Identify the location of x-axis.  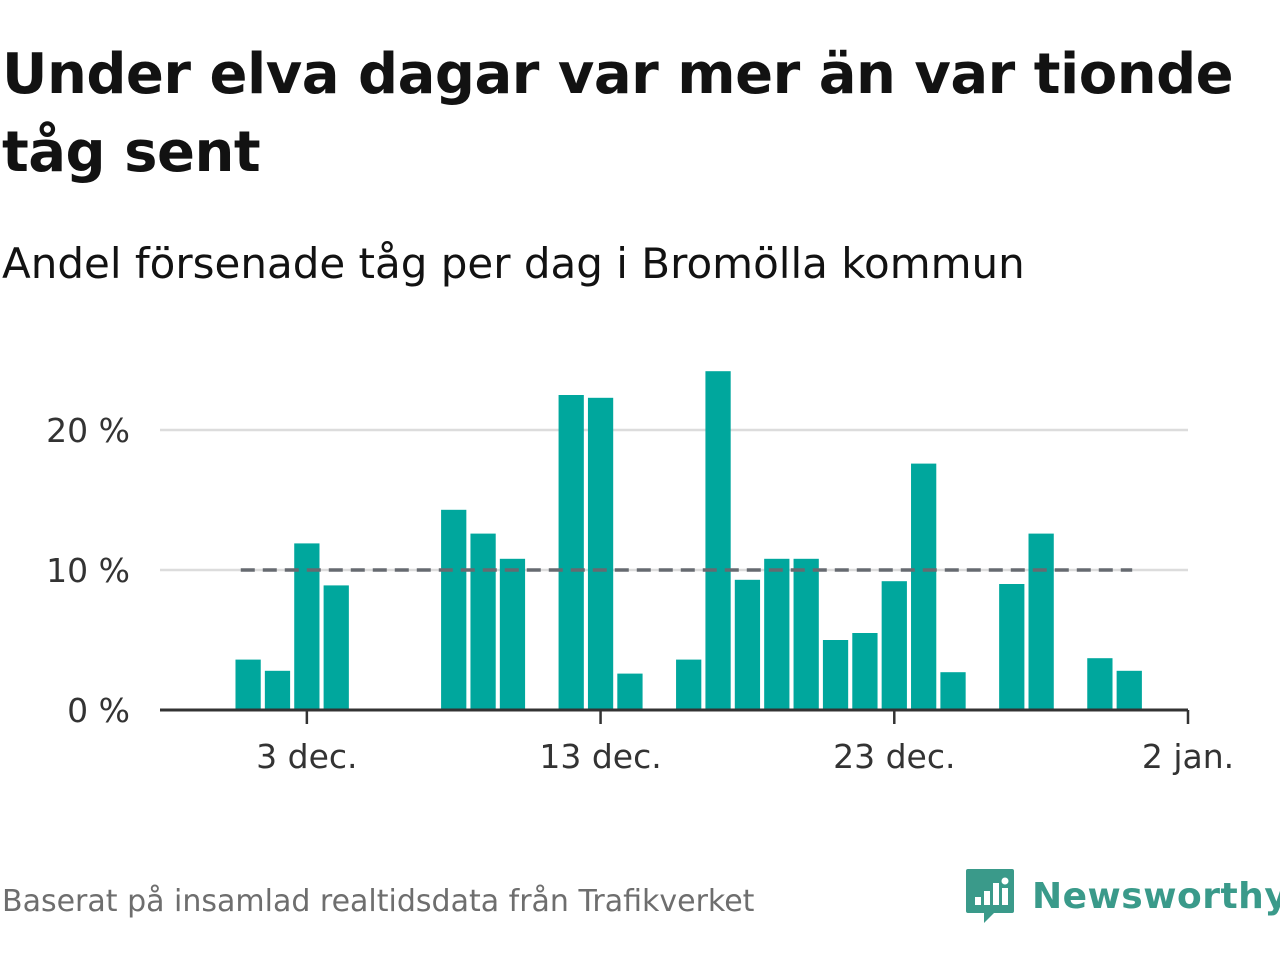
(675, 716).